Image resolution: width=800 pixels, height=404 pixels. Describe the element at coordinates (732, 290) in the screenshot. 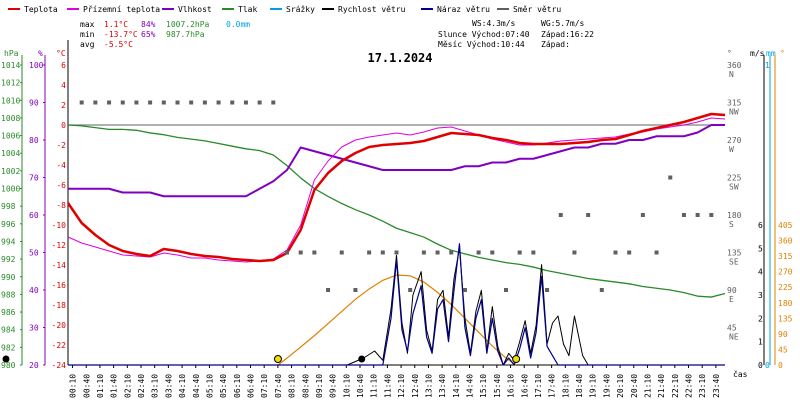

I see `dir-tick-label: 90` at that location.